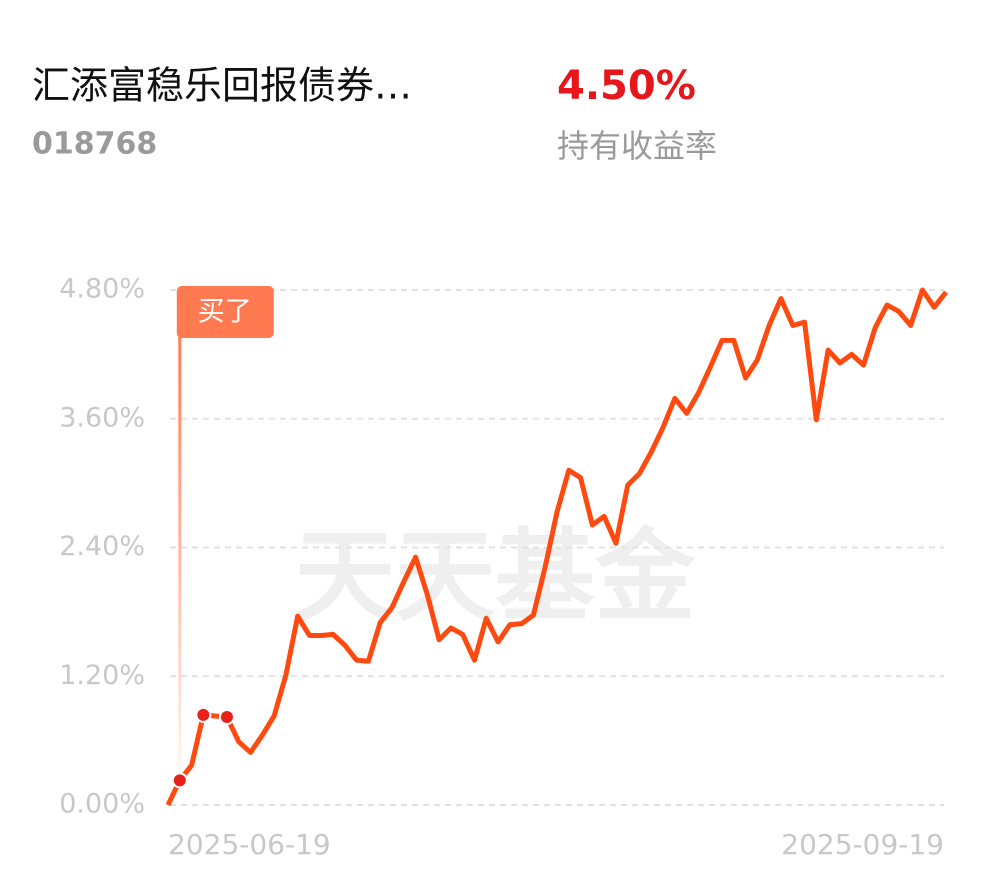 This screenshot has width=990, height=878. What do you see at coordinates (862, 844) in the screenshot?
I see `x-tick-label: 2025-09-19` at bounding box center [862, 844].